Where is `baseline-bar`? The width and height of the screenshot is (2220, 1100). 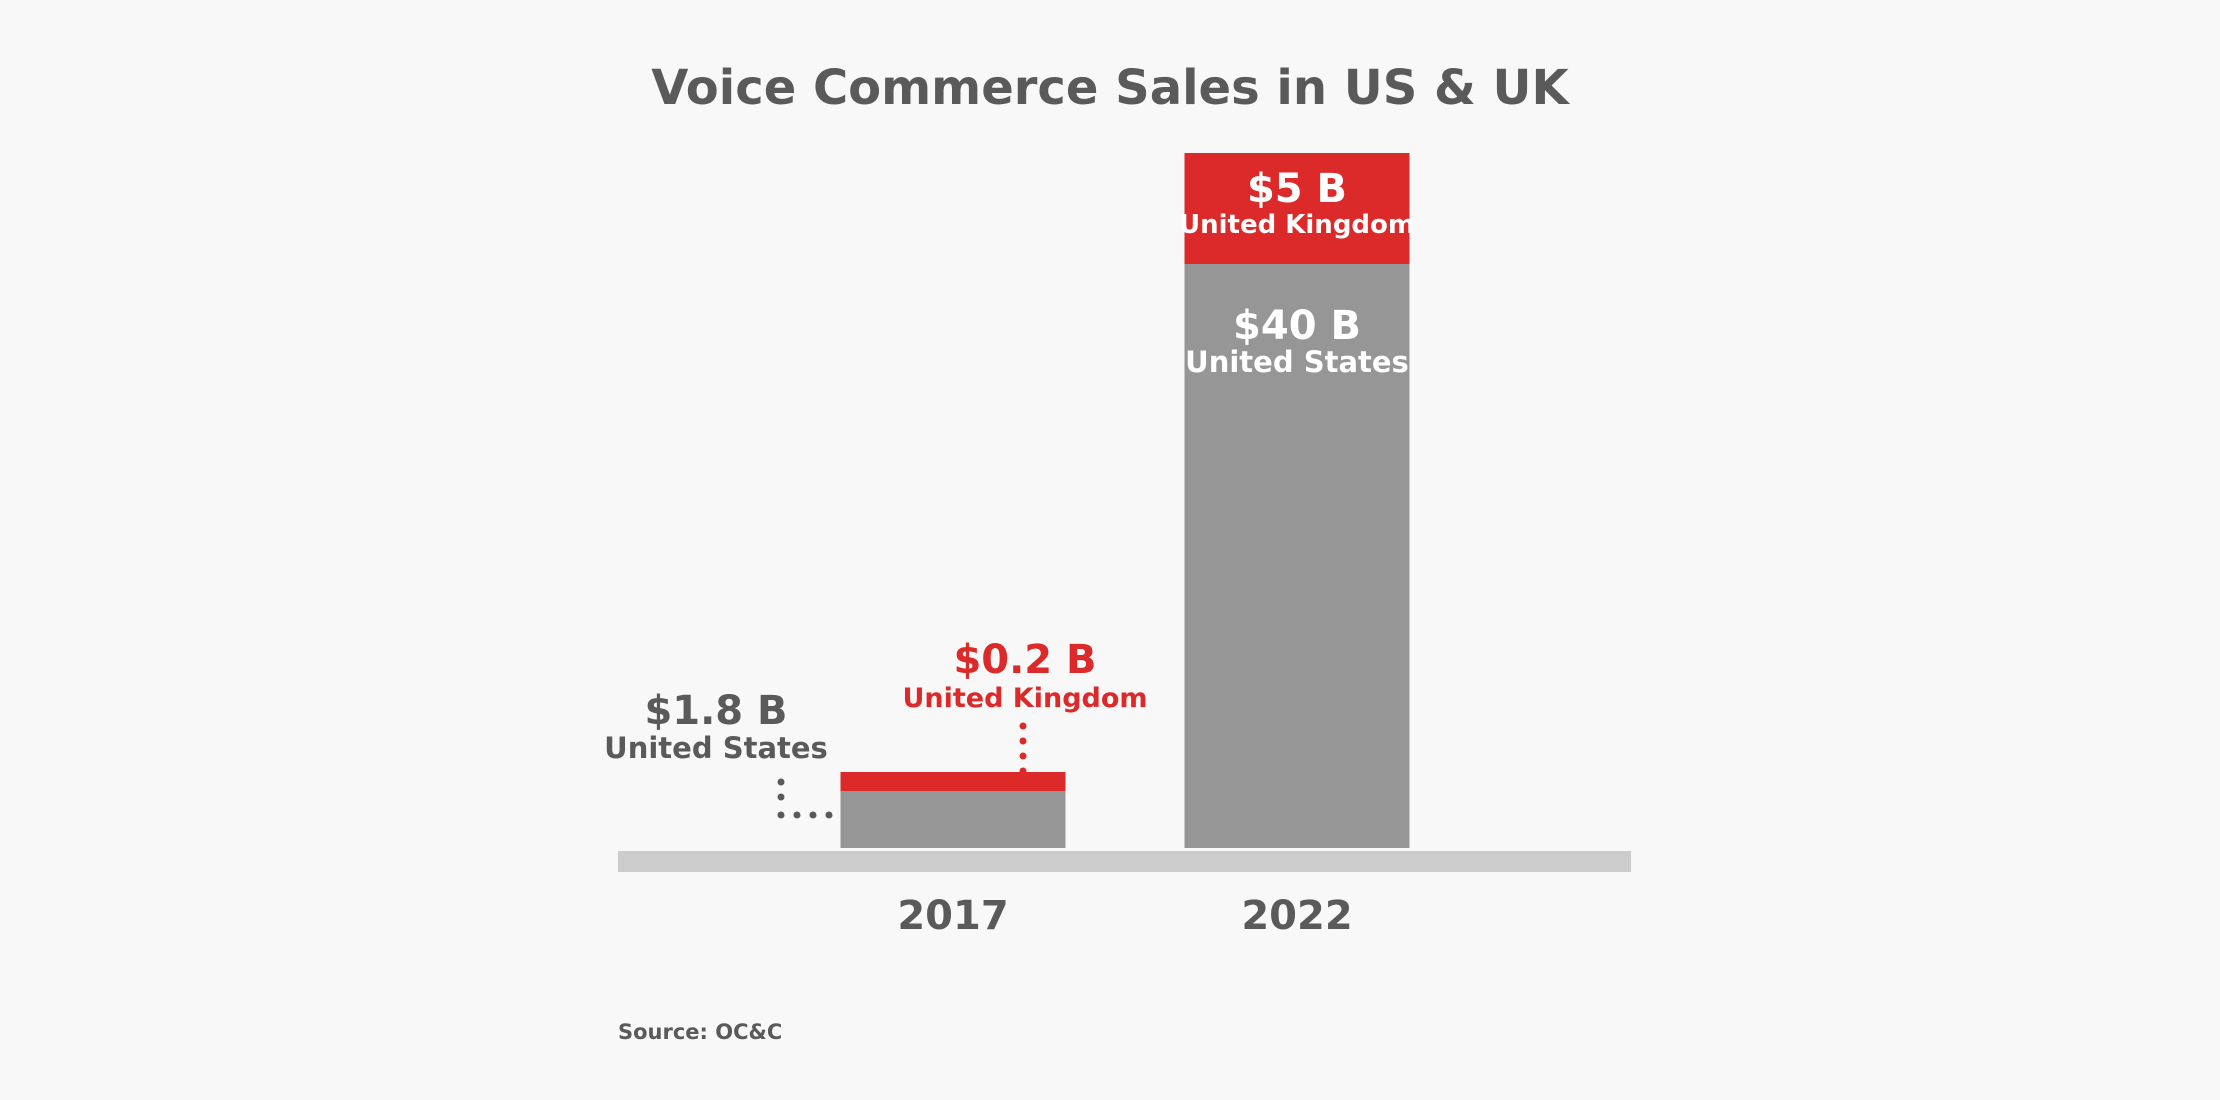
baseline-bar is located at coordinates (1124, 861).